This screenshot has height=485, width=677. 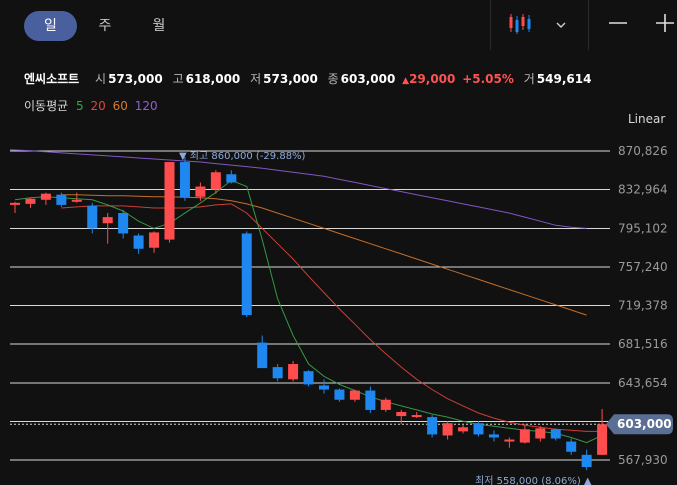 I want to click on chevron-down-icon, so click(x=561, y=21).